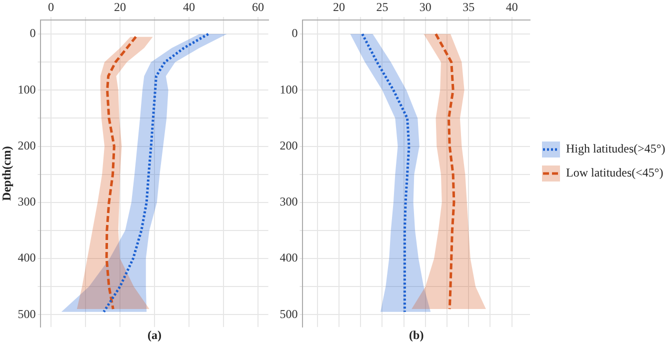 The image size is (669, 344). What do you see at coordinates (468, 7) in the screenshot?
I see `x-tick-label: 35` at bounding box center [468, 7].